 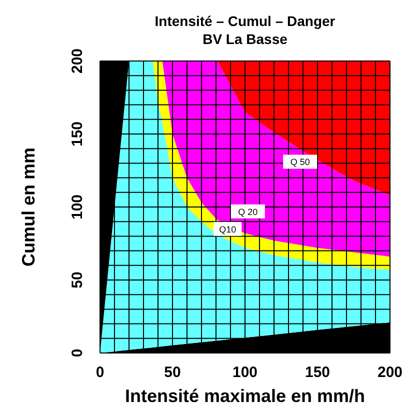 I want to click on y-tick-label: 0, so click(x=77, y=353).